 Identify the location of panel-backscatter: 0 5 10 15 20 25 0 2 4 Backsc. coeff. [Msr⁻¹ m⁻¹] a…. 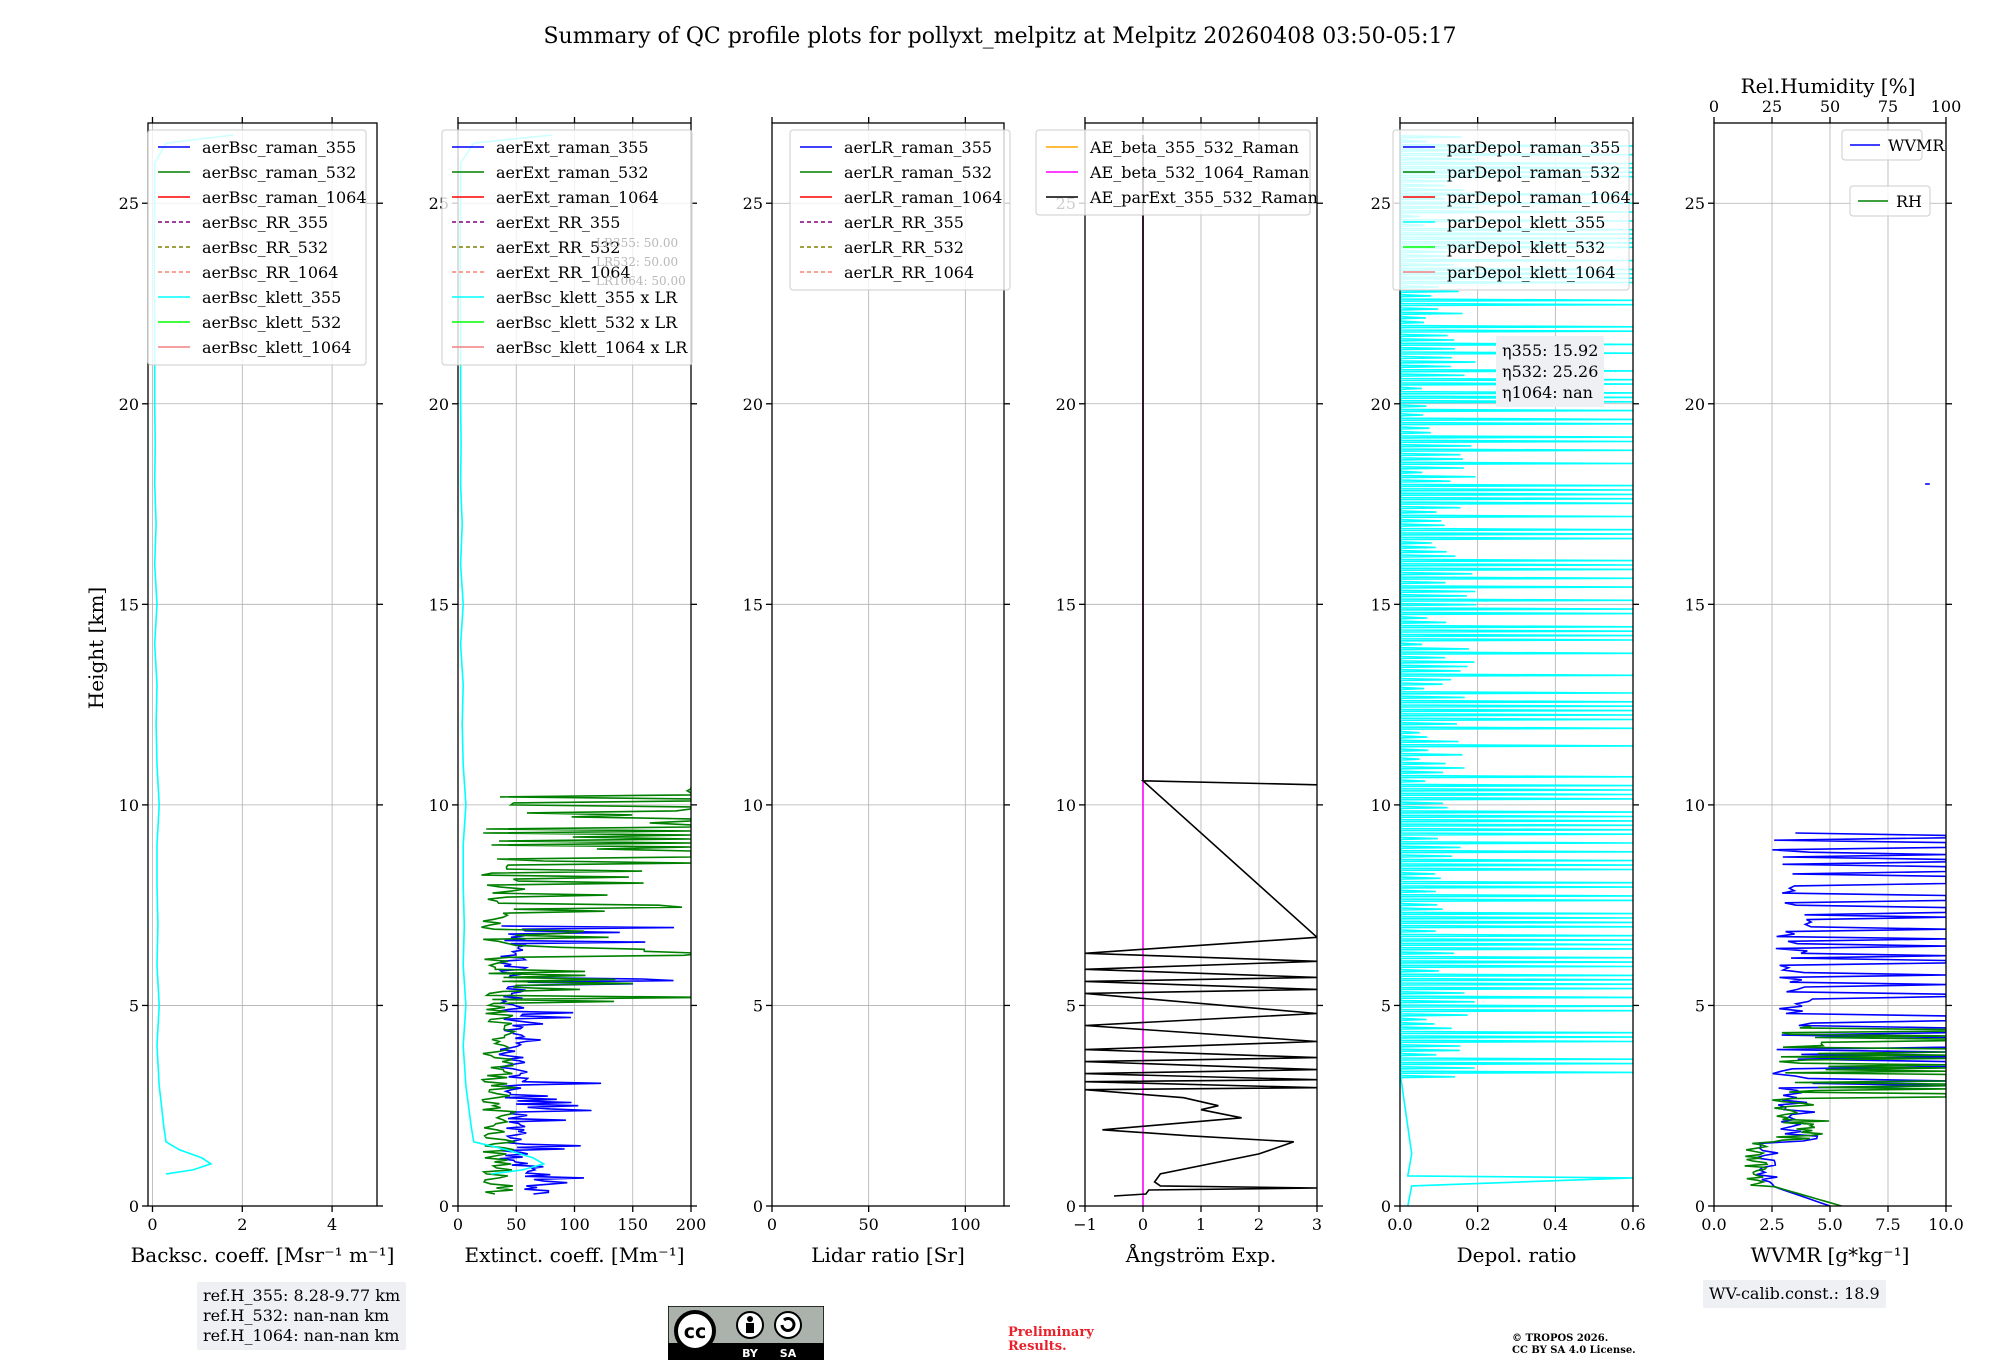
(256, 692).